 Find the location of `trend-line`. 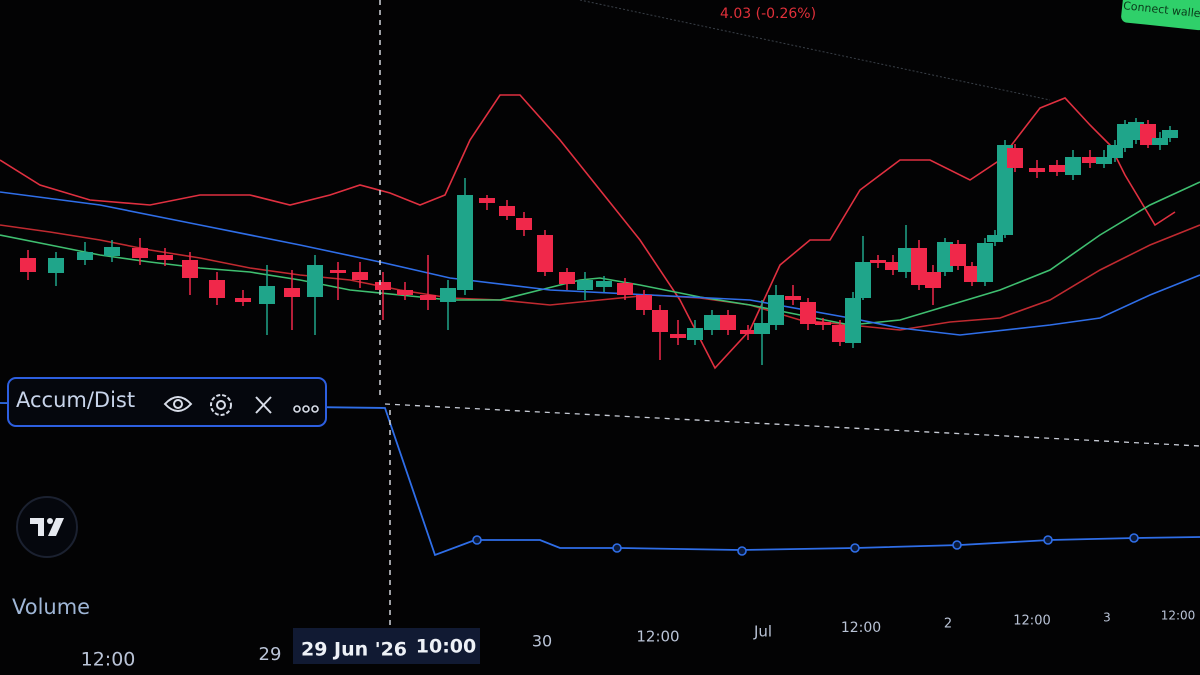

trend-line is located at coordinates (815, 50).